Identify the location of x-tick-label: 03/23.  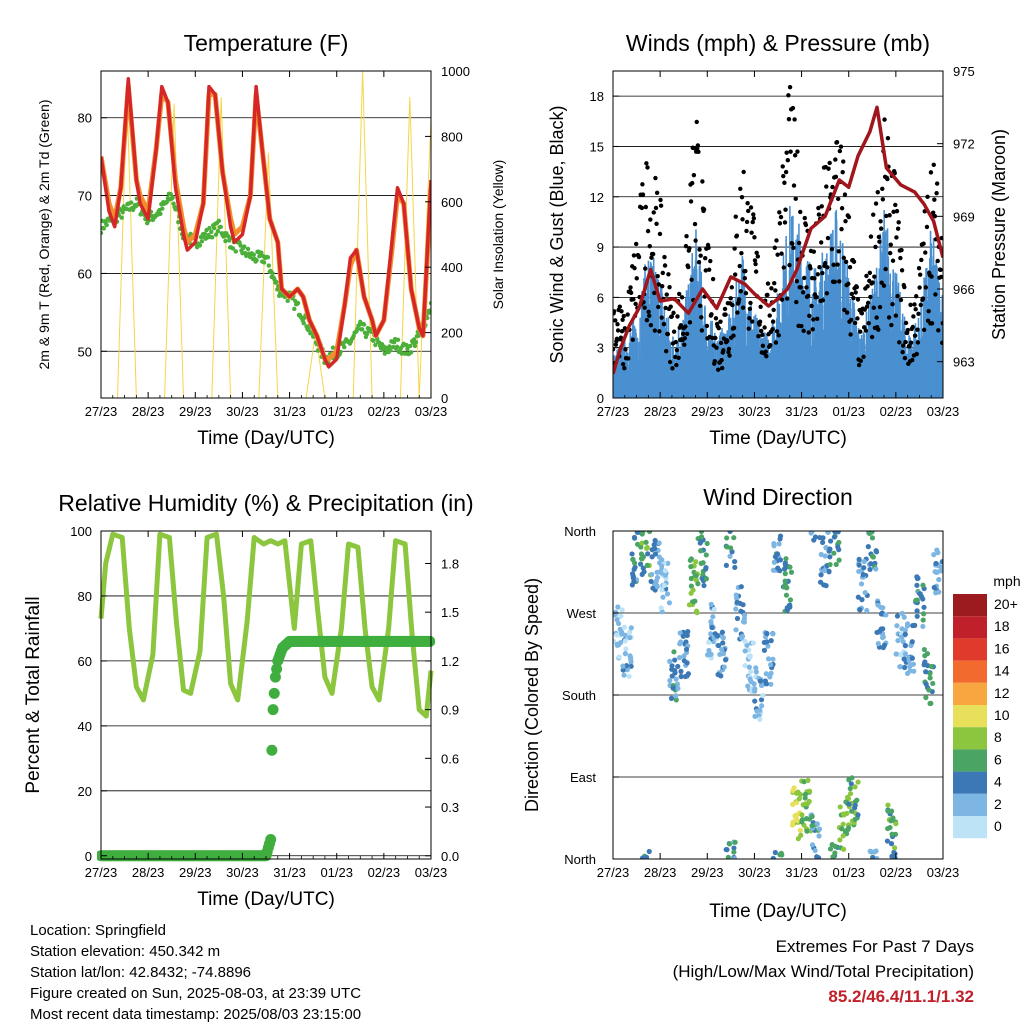
(943, 411).